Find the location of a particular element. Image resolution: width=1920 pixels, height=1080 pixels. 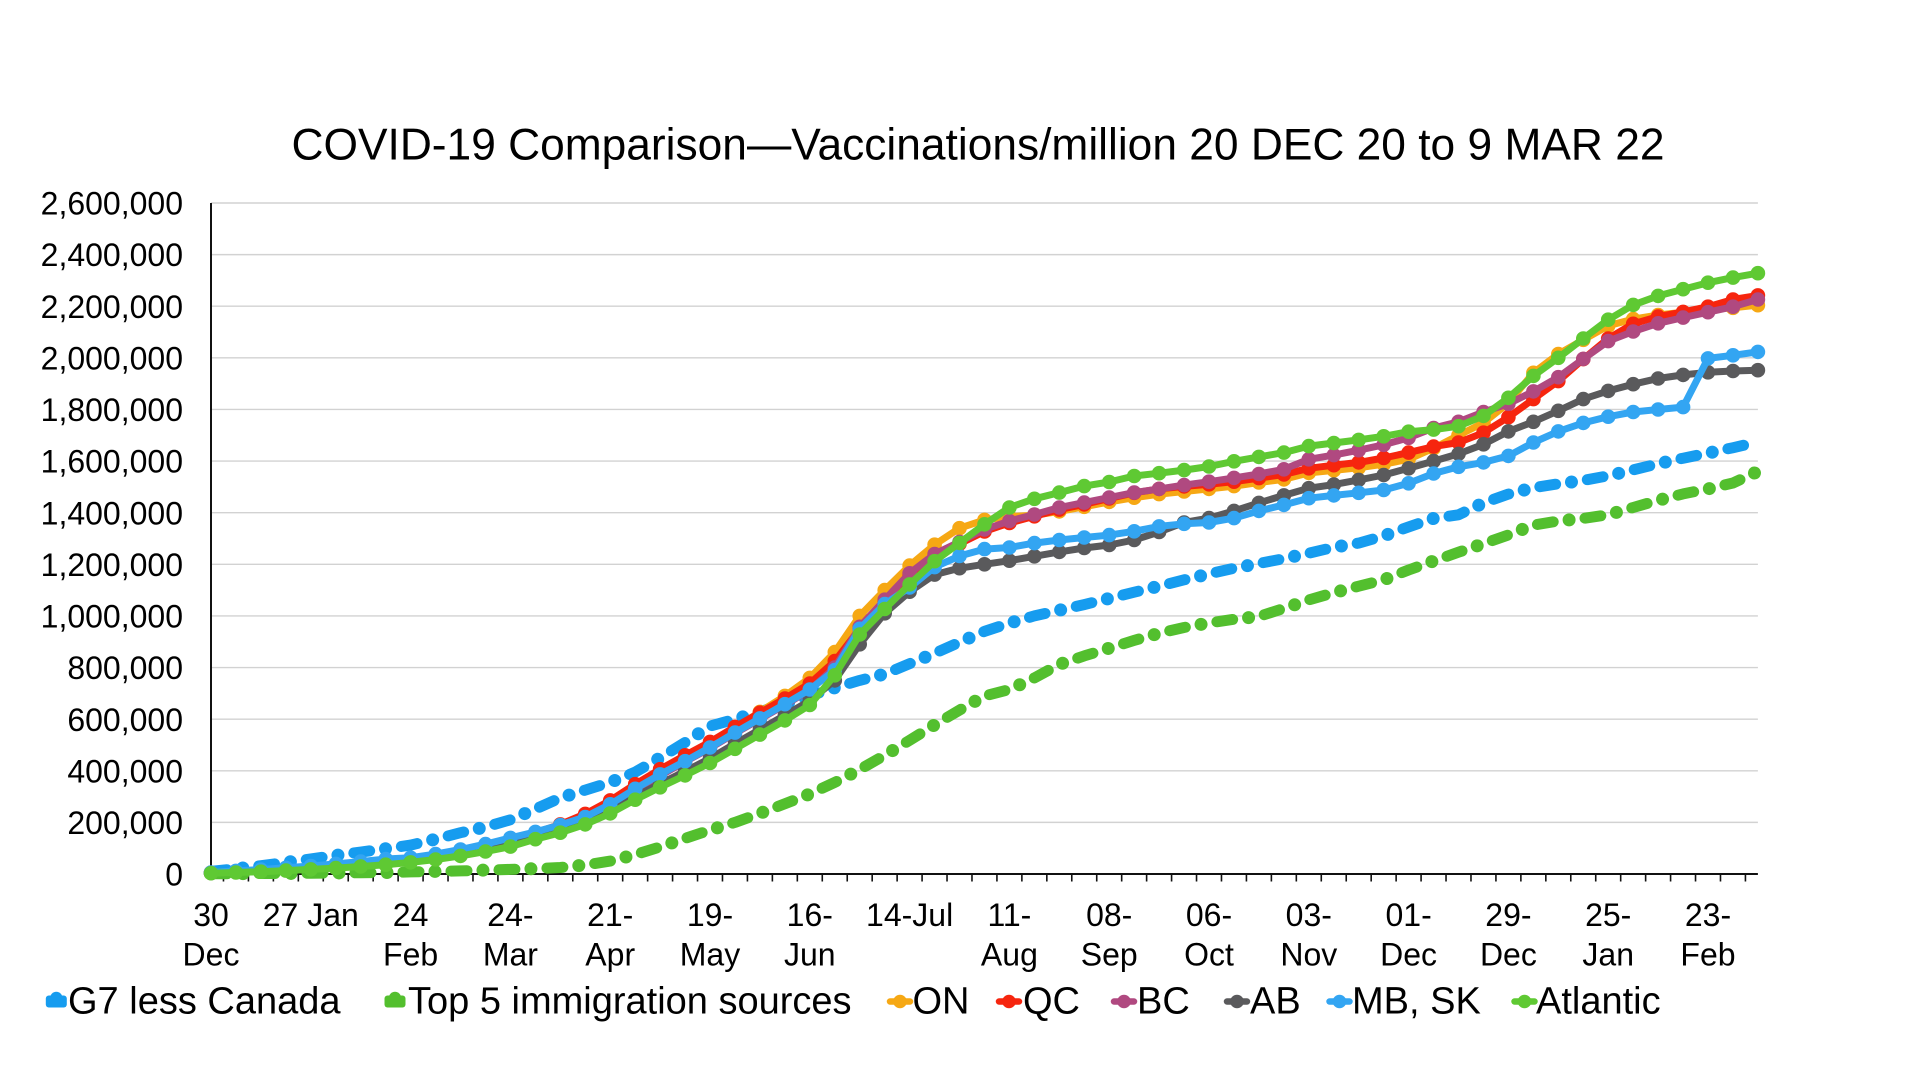

svg-text: 600,000 is located at coordinates (125, 720).